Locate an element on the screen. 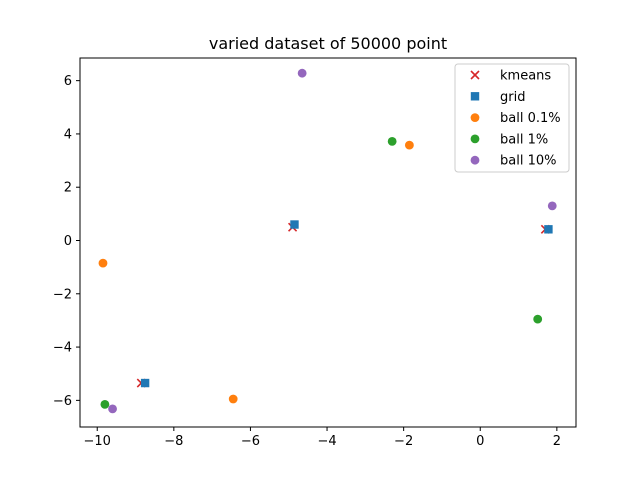 The width and height of the screenshot is (640, 480). y-tick-label: 0 is located at coordinates (68, 241).